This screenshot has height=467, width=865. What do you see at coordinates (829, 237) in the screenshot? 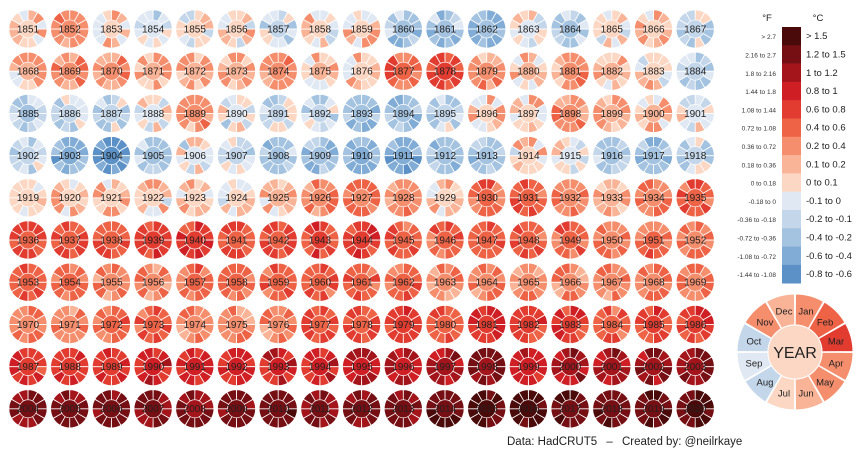
I see `legend-celsius-label: -0.4 to -0.2` at bounding box center [829, 237].